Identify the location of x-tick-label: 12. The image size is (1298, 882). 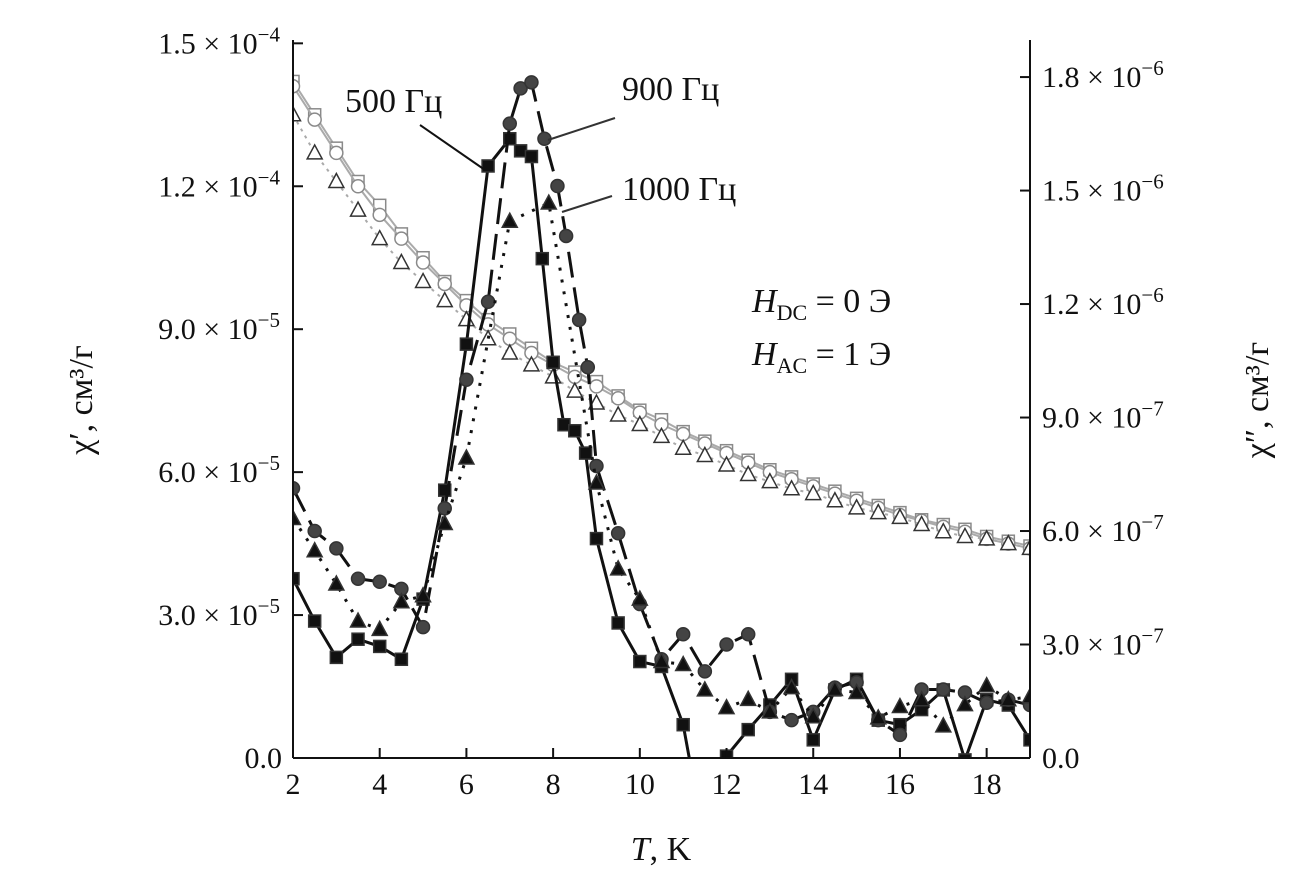
(727, 784).